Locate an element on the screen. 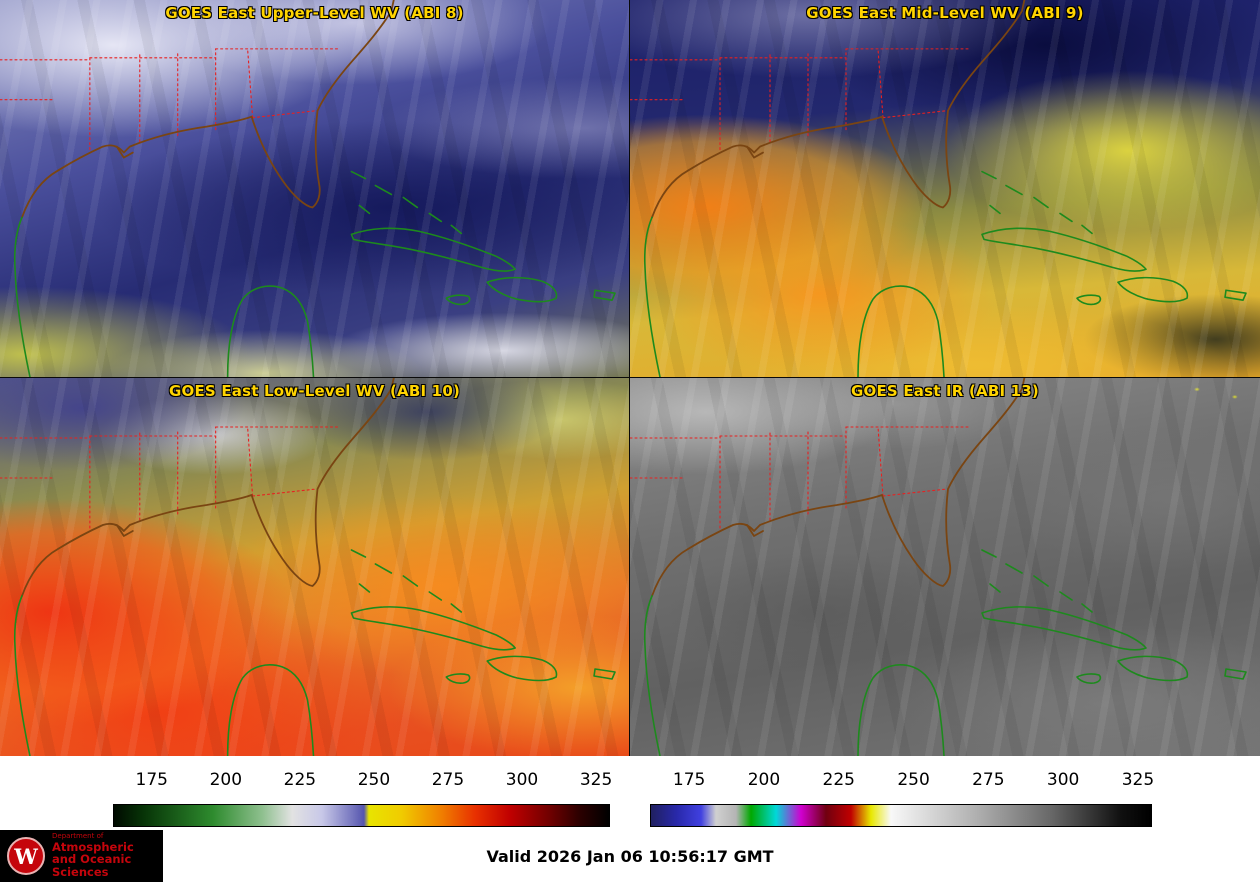  valid-time-label: Valid 2026 Jan 06 10:56:17 GMT is located at coordinates (630, 856).